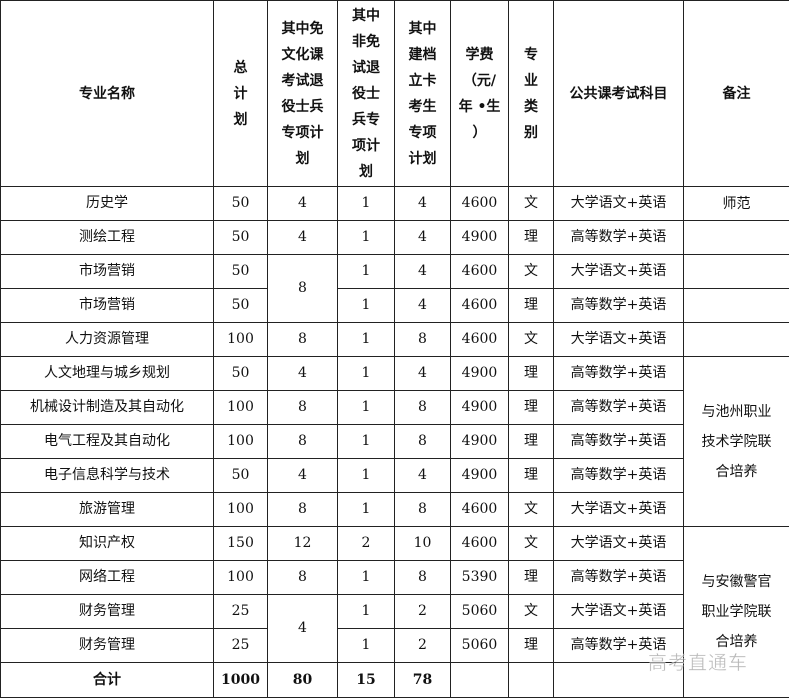 The height and width of the screenshot is (698, 789). Describe the element at coordinates (241, 680) in the screenshot. I see `cell-total-plan: 1000` at that location.